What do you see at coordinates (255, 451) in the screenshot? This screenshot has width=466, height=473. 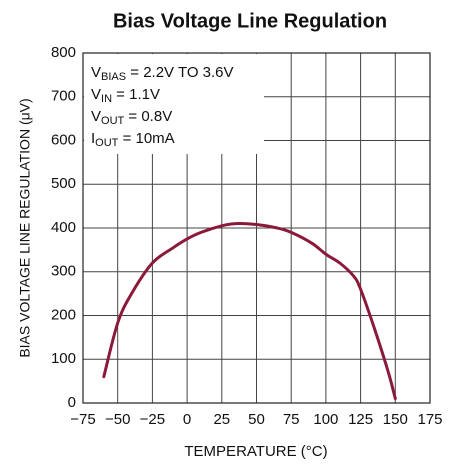 I see `x-axis-label: TEMPERATURE (°C)` at bounding box center [255, 451].